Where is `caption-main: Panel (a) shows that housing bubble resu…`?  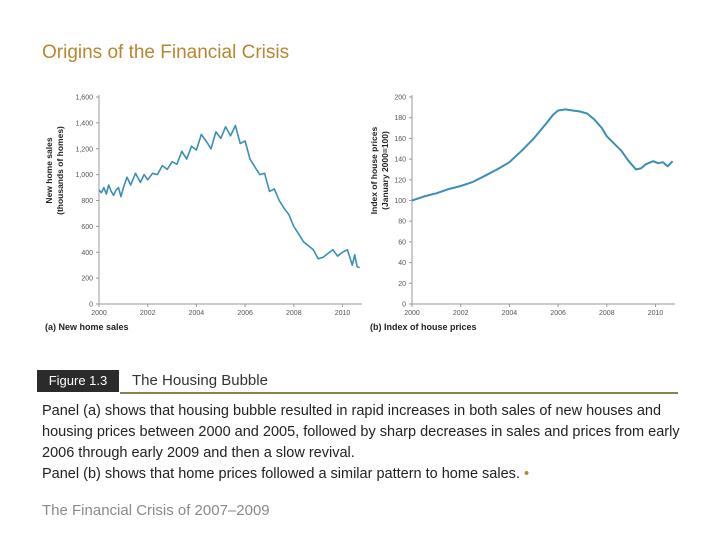 caption-main: Panel (a) shows that housing bubble resu… is located at coordinates (361, 432).